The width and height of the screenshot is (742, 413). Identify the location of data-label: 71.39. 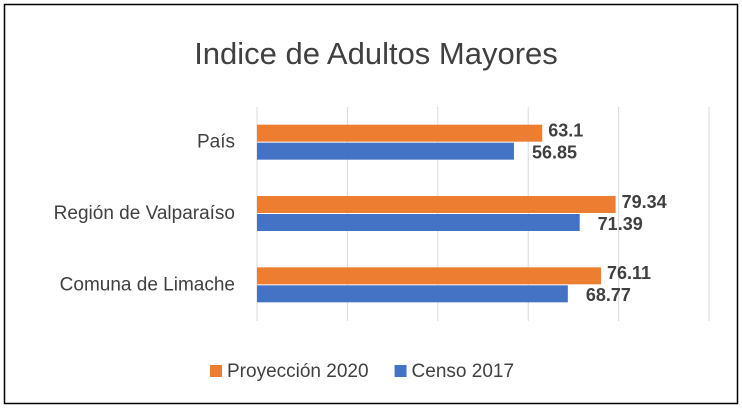
(620, 224).